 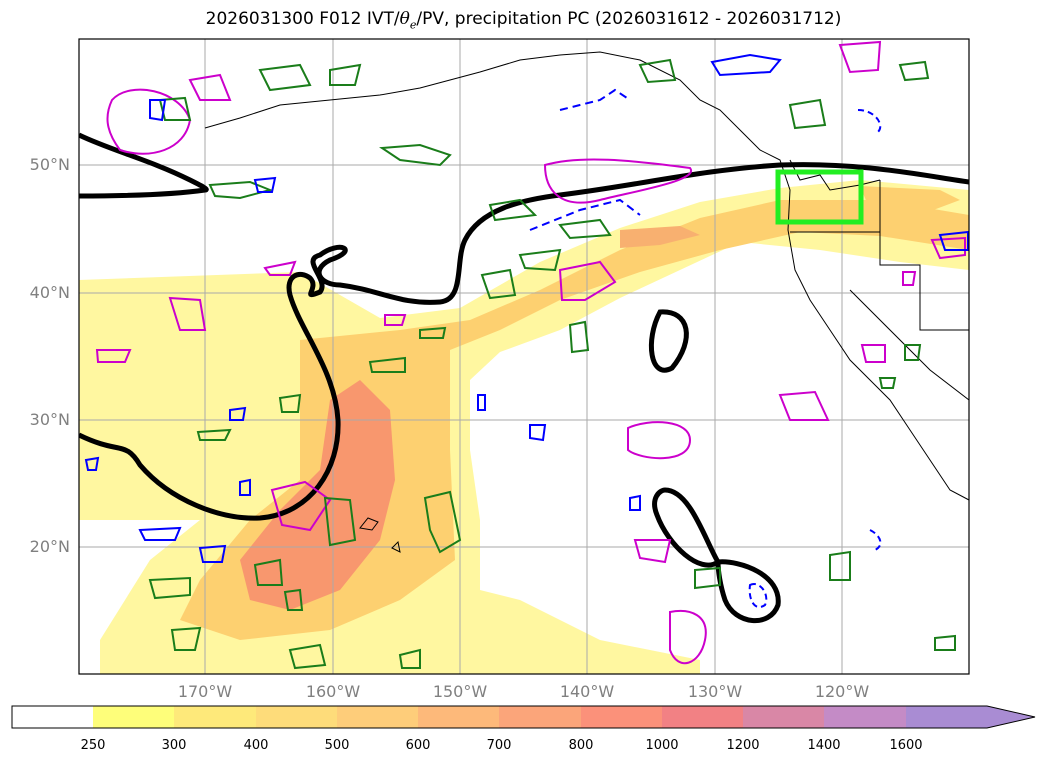 What do you see at coordinates (499, 745) in the screenshot?
I see `colorbar-tick: 700` at bounding box center [499, 745].